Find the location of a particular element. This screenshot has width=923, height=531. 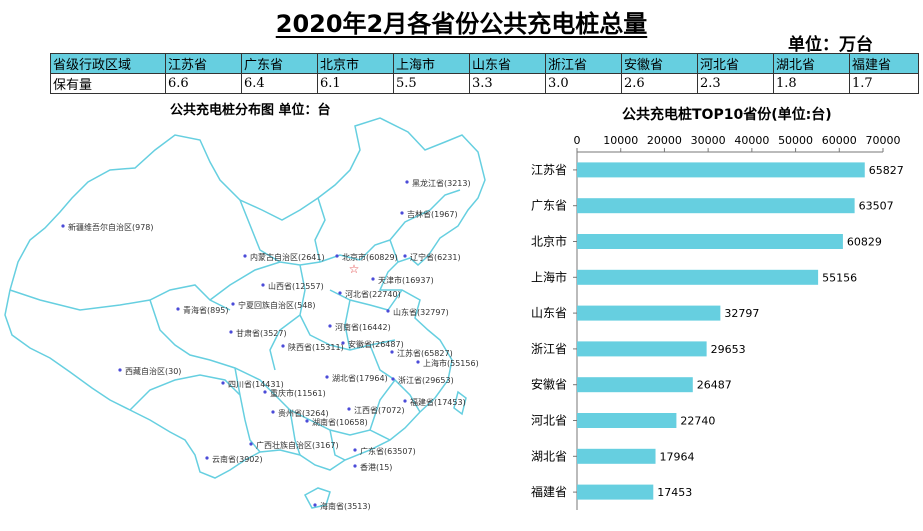

category-label: 江苏省 is located at coordinates (549, 170).